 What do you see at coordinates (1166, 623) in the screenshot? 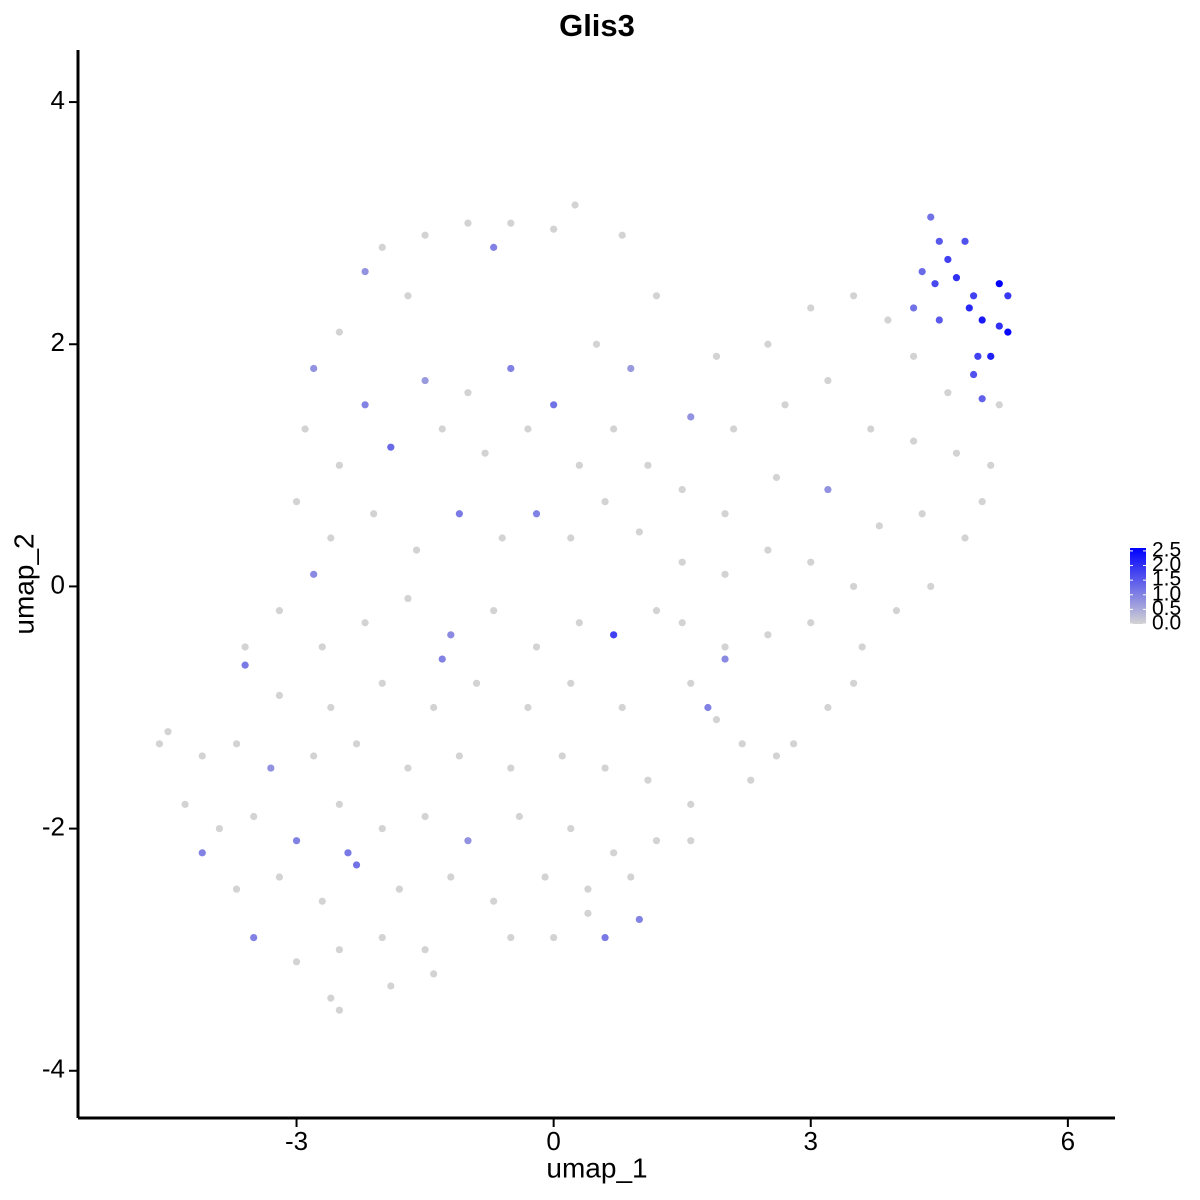
I see `colorbar-label: 0.0` at bounding box center [1166, 623].